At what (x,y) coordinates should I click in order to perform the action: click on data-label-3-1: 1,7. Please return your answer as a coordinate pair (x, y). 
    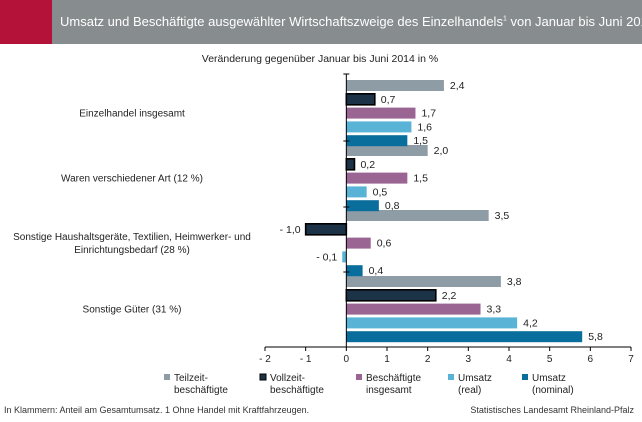
    Looking at the image, I should click on (428, 114).